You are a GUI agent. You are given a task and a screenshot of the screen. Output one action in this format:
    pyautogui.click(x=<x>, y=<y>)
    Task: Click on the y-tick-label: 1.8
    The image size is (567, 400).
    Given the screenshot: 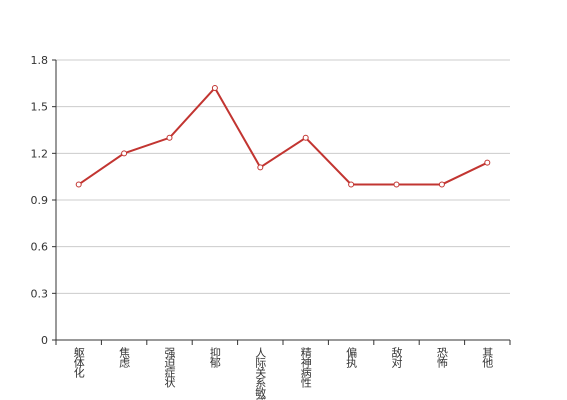 What is the action you would take?
    pyautogui.click(x=40, y=60)
    